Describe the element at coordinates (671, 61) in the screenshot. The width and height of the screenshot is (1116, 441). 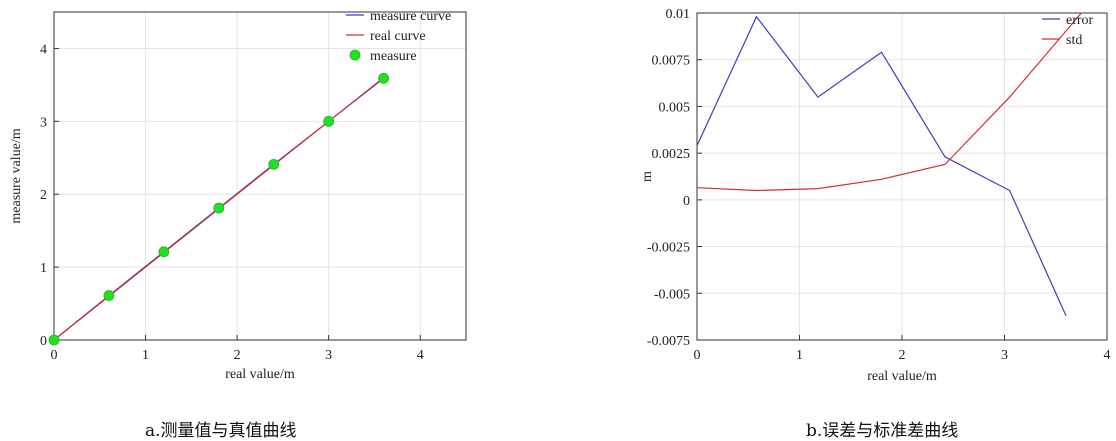
I see `y-tick-label: 0.0075` at that location.